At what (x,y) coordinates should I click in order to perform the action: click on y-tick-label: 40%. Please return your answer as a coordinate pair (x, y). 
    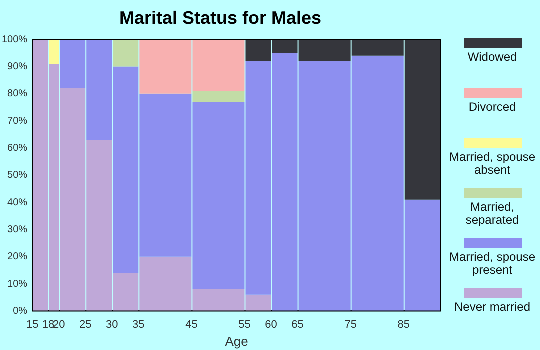
    Looking at the image, I should click on (18, 202).